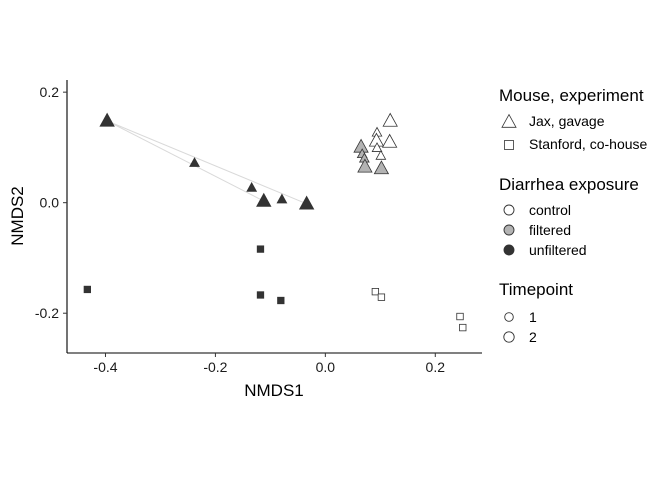  What do you see at coordinates (571, 95) in the screenshot?
I see `legend-title: Mouse, experiment` at bounding box center [571, 95].